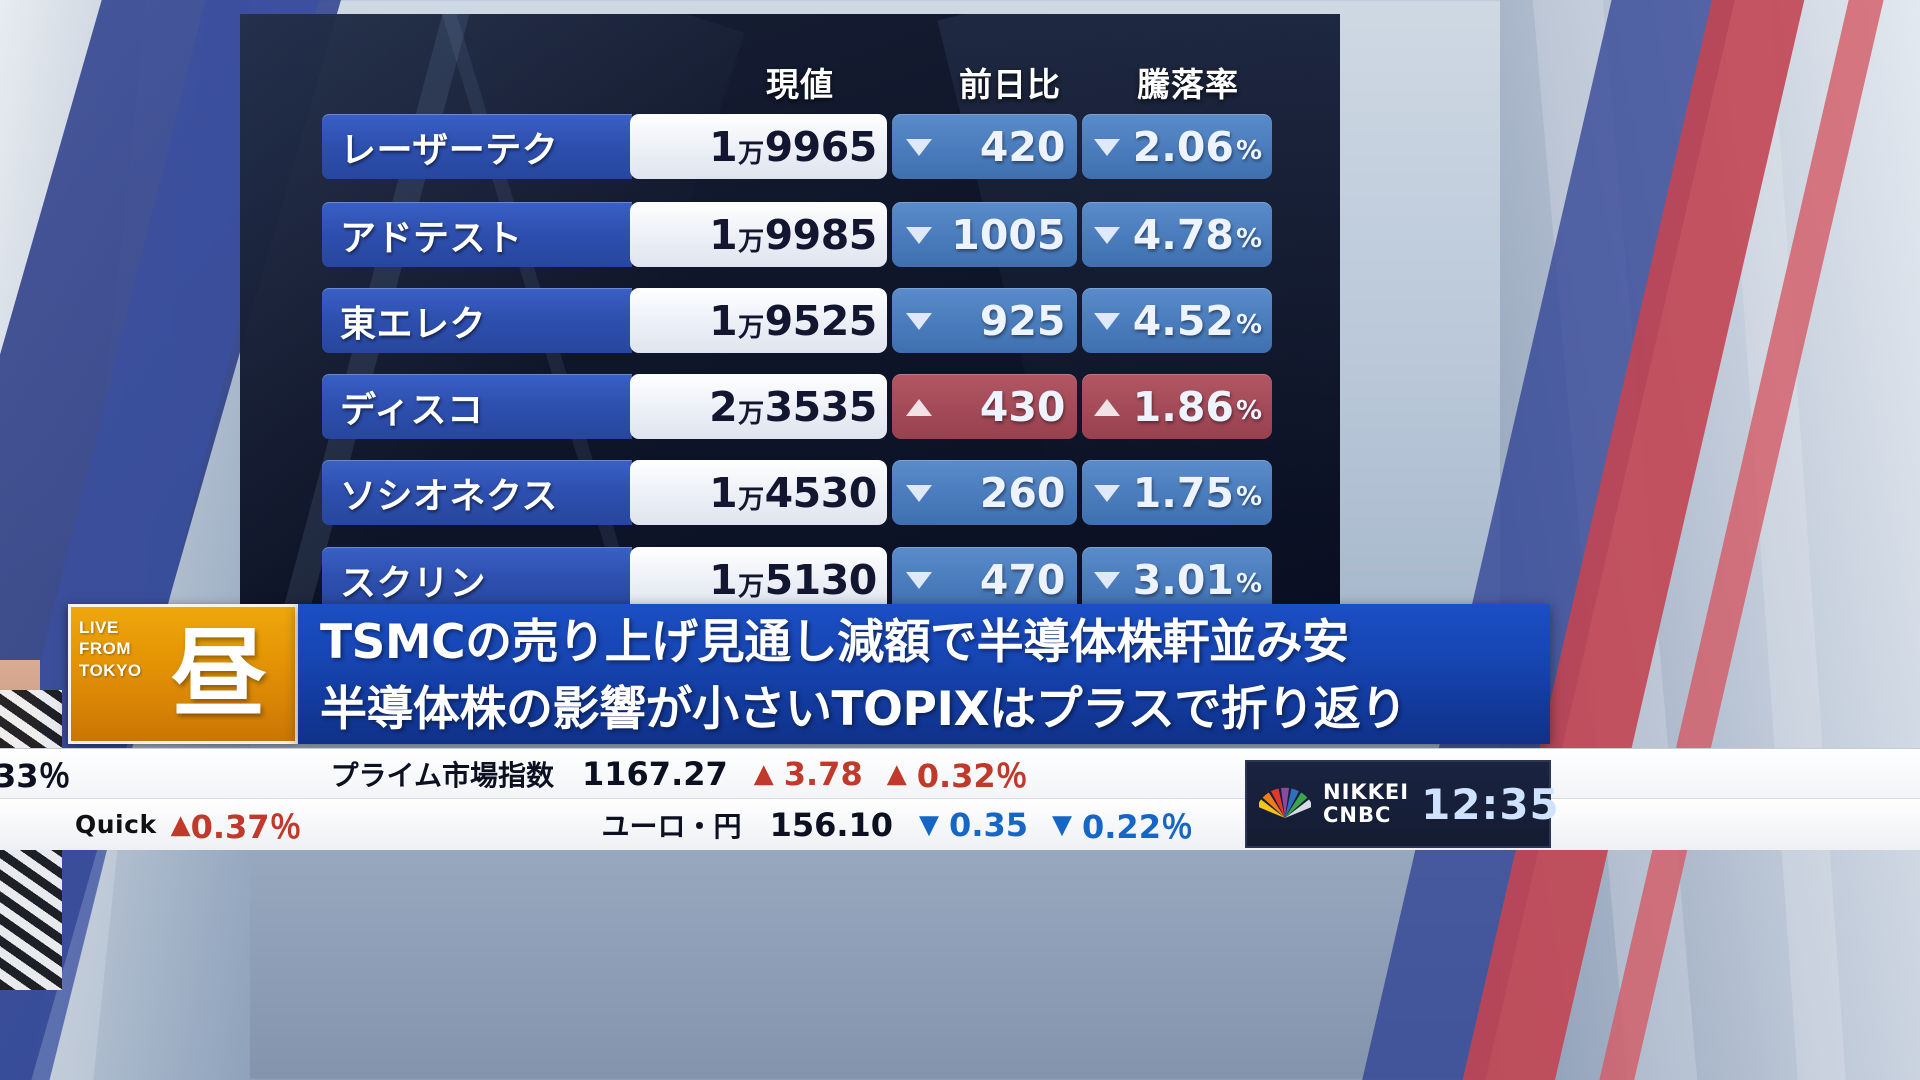  What do you see at coordinates (821, 234) in the screenshot?
I see `price-remainder: 9985` at bounding box center [821, 234].